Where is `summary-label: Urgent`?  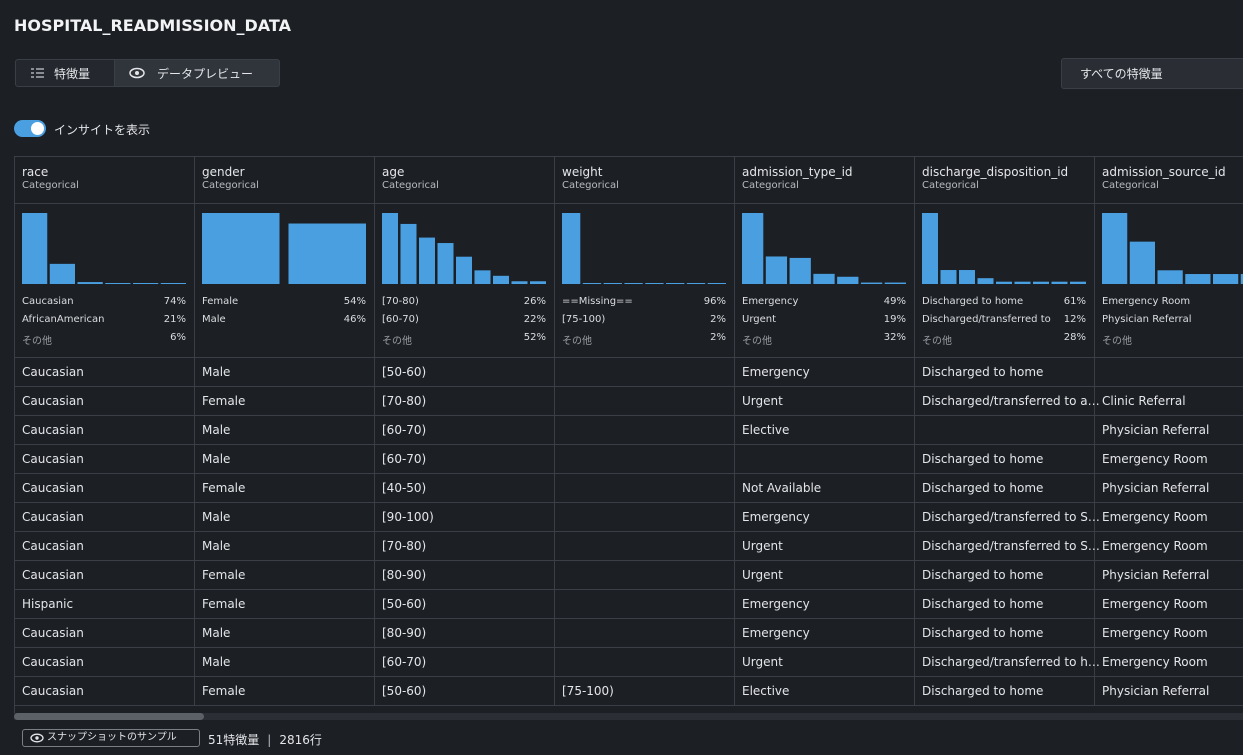 summary-label: Urgent is located at coordinates (759, 319).